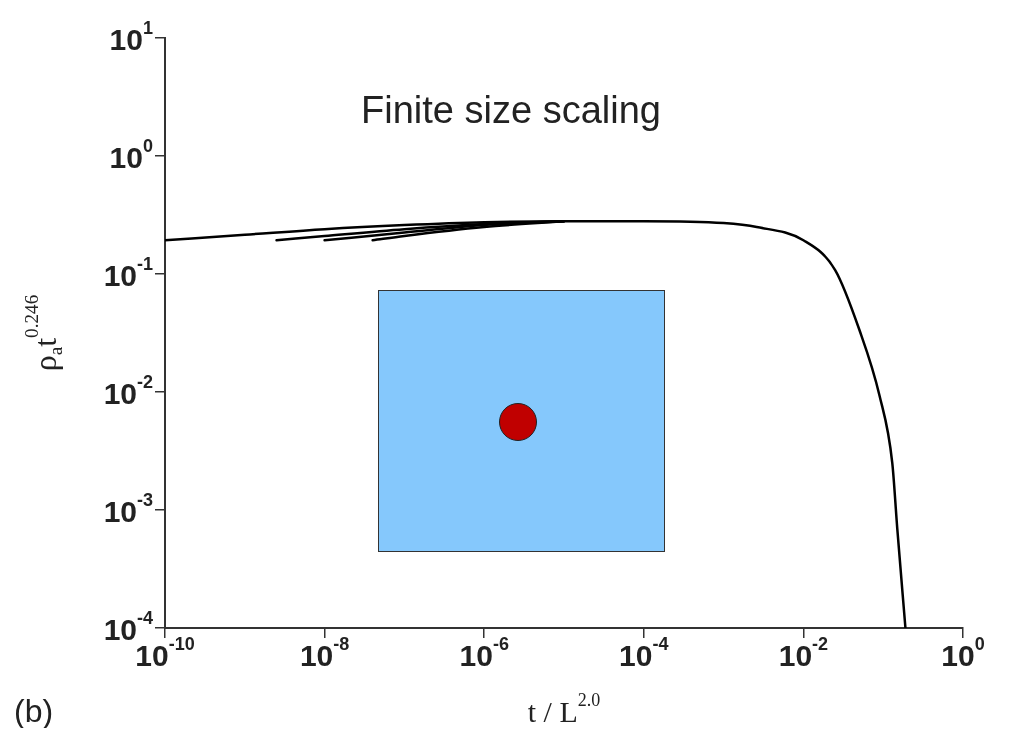 The image size is (1009, 733). Describe the element at coordinates (511, 110) in the screenshot. I see `text: Finite size scaling` at that location.